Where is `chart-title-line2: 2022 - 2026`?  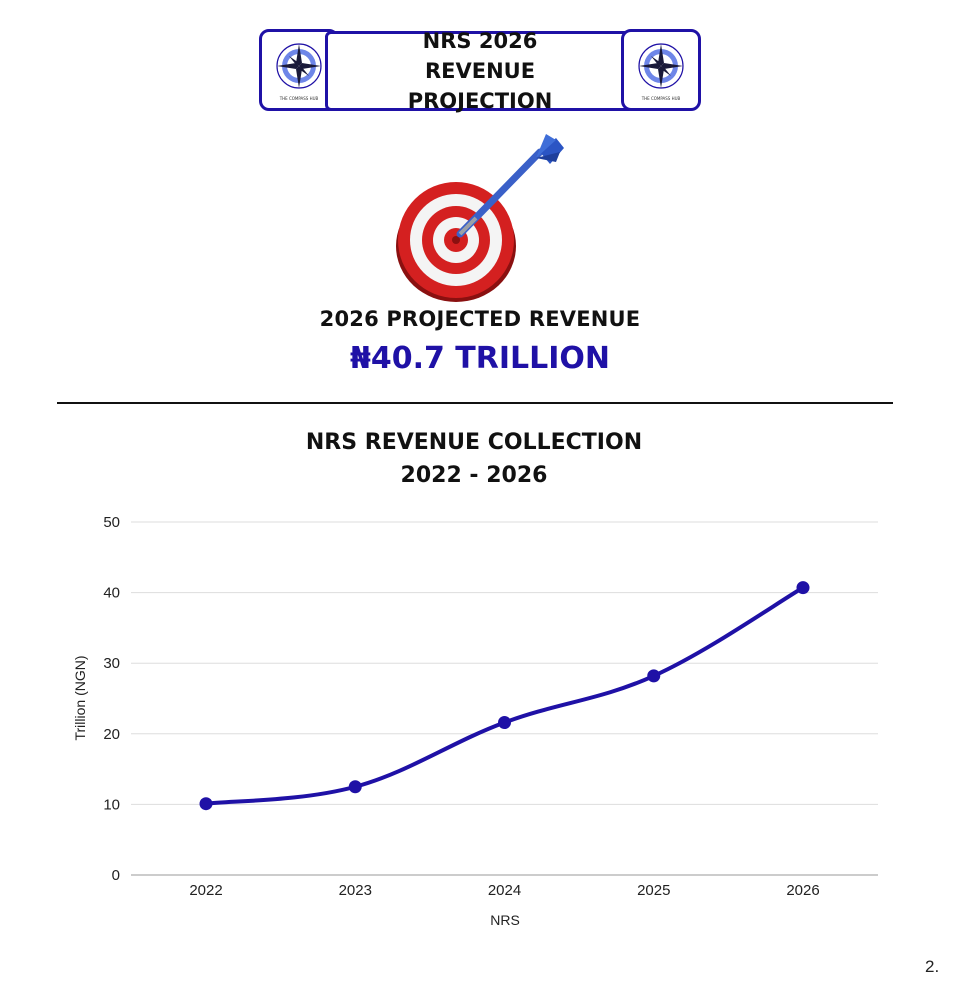 chart-title-line2: 2022 - 2026 is located at coordinates (474, 475).